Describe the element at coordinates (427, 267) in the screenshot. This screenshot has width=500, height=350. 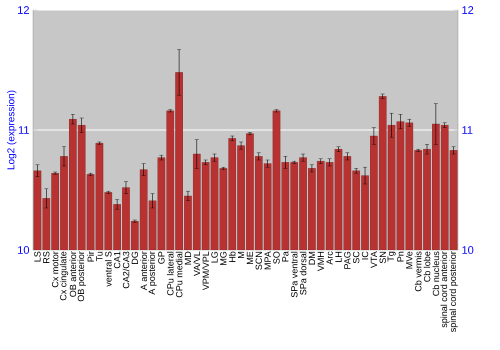
I see `x-tick-label: Cb lobe` at that location.